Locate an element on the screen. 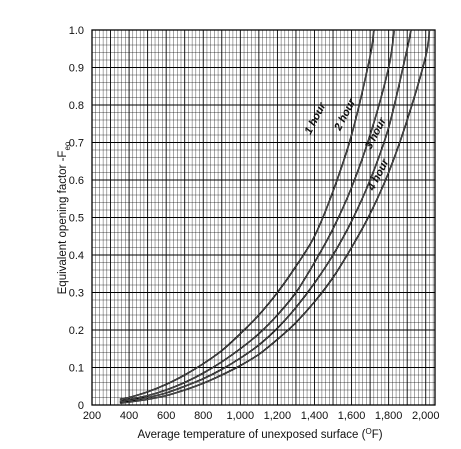 The width and height of the screenshot is (461, 449). y-tick-label: 0.6 is located at coordinates (76, 181).